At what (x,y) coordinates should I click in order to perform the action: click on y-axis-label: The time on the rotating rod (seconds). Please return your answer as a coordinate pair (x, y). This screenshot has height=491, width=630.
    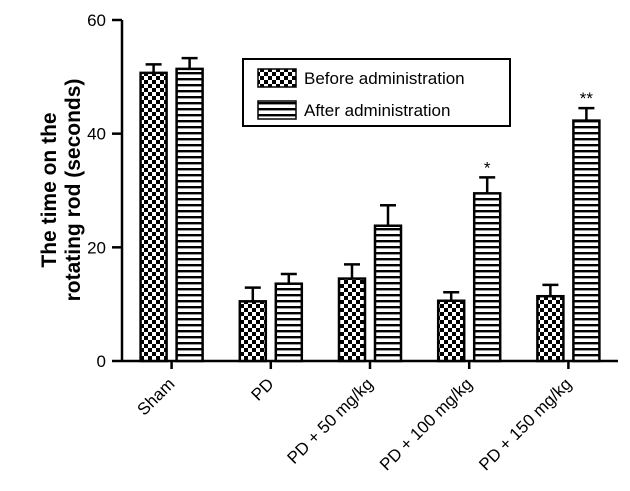
    Looking at the image, I should click on (61, 190).